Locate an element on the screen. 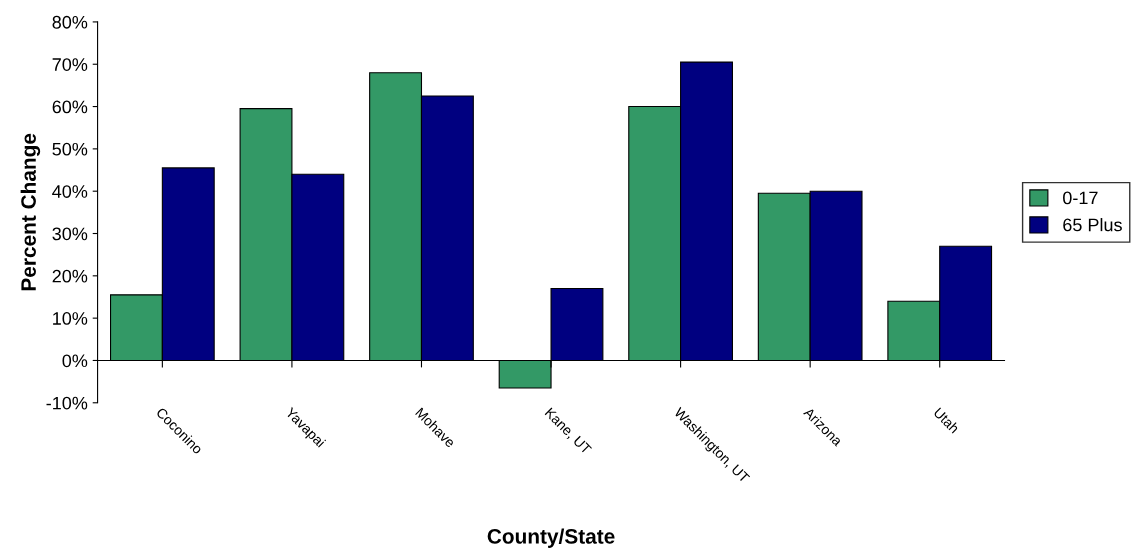 The height and width of the screenshot is (548, 1148). y-tick-label: 30% is located at coordinates (70, 234).